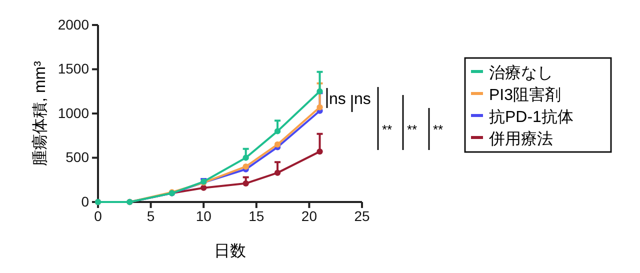  Describe the element at coordinates (531, 117) in the screenshot. I see `legend-label: 抗PD-1抗体` at that location.